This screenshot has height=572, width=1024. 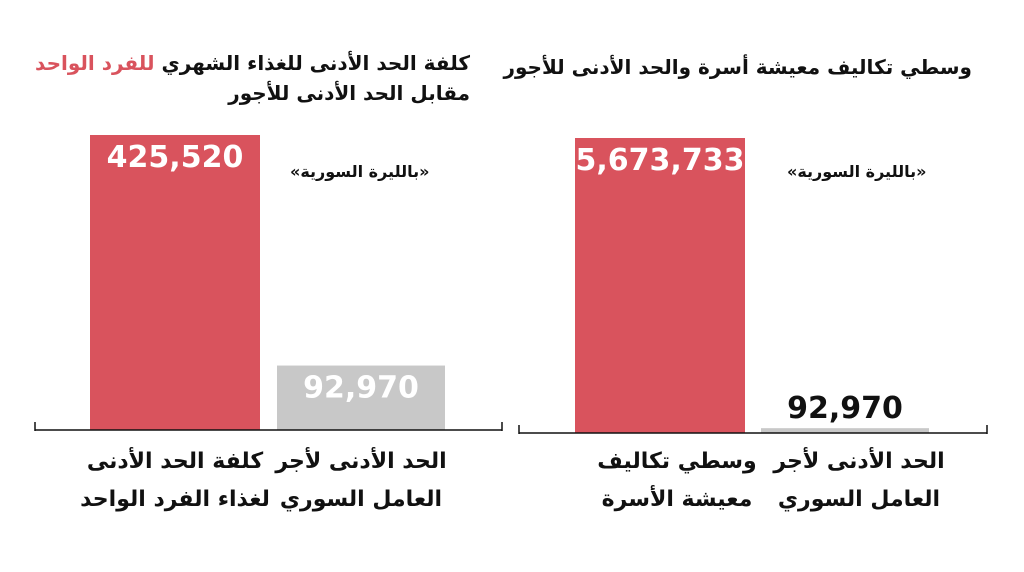 What do you see at coordinates (349, 93) in the screenshot?
I see `chart-title-line2: مقابل الحد الأدنى للأجور` at bounding box center [349, 93].